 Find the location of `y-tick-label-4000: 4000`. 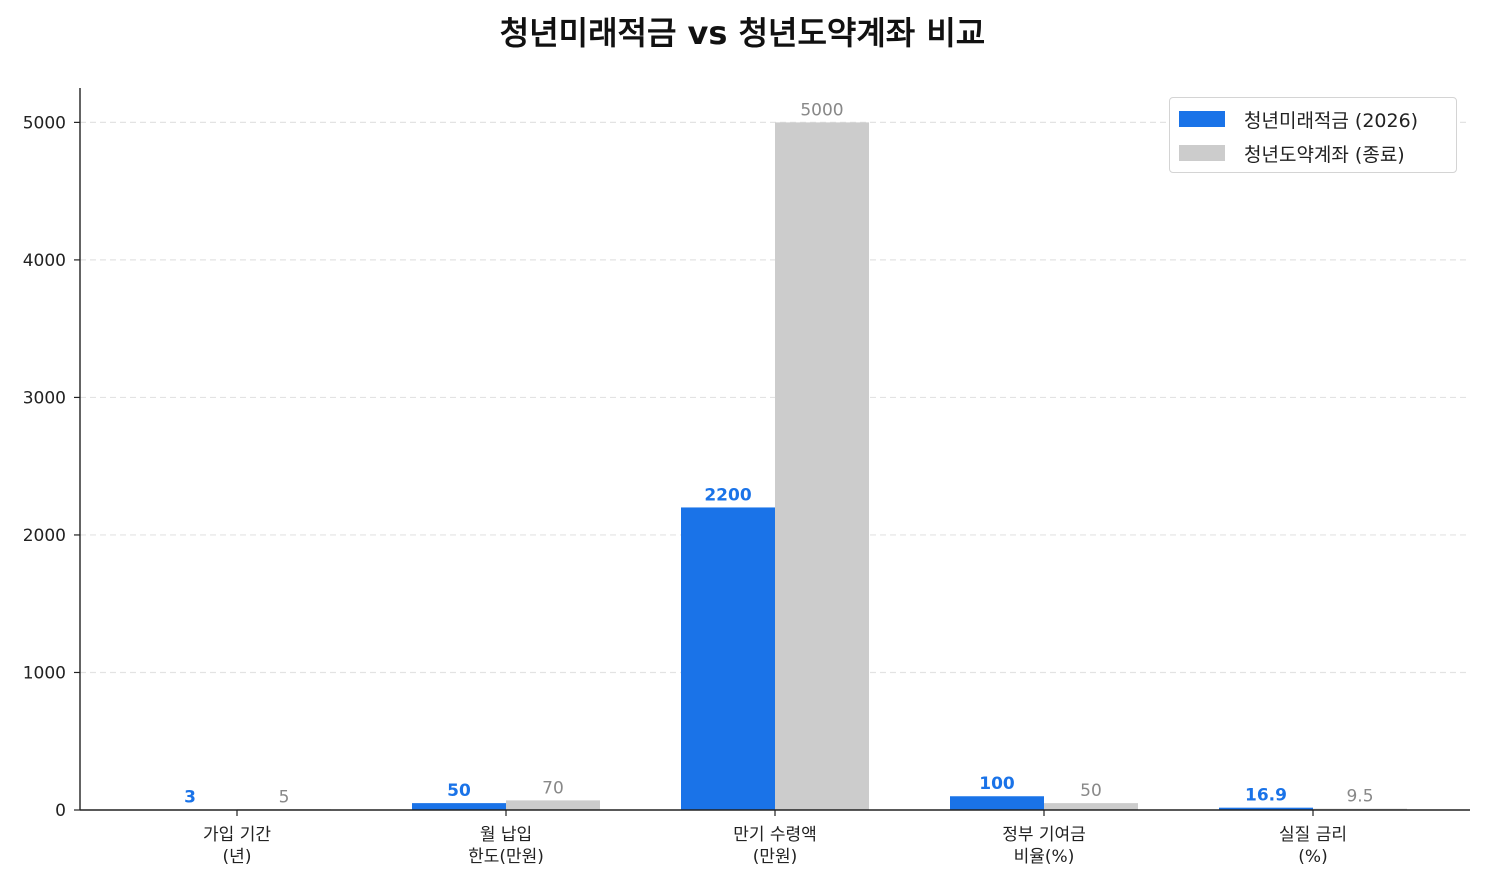

y-tick-label-4000: 4000 is located at coordinates (44, 261).